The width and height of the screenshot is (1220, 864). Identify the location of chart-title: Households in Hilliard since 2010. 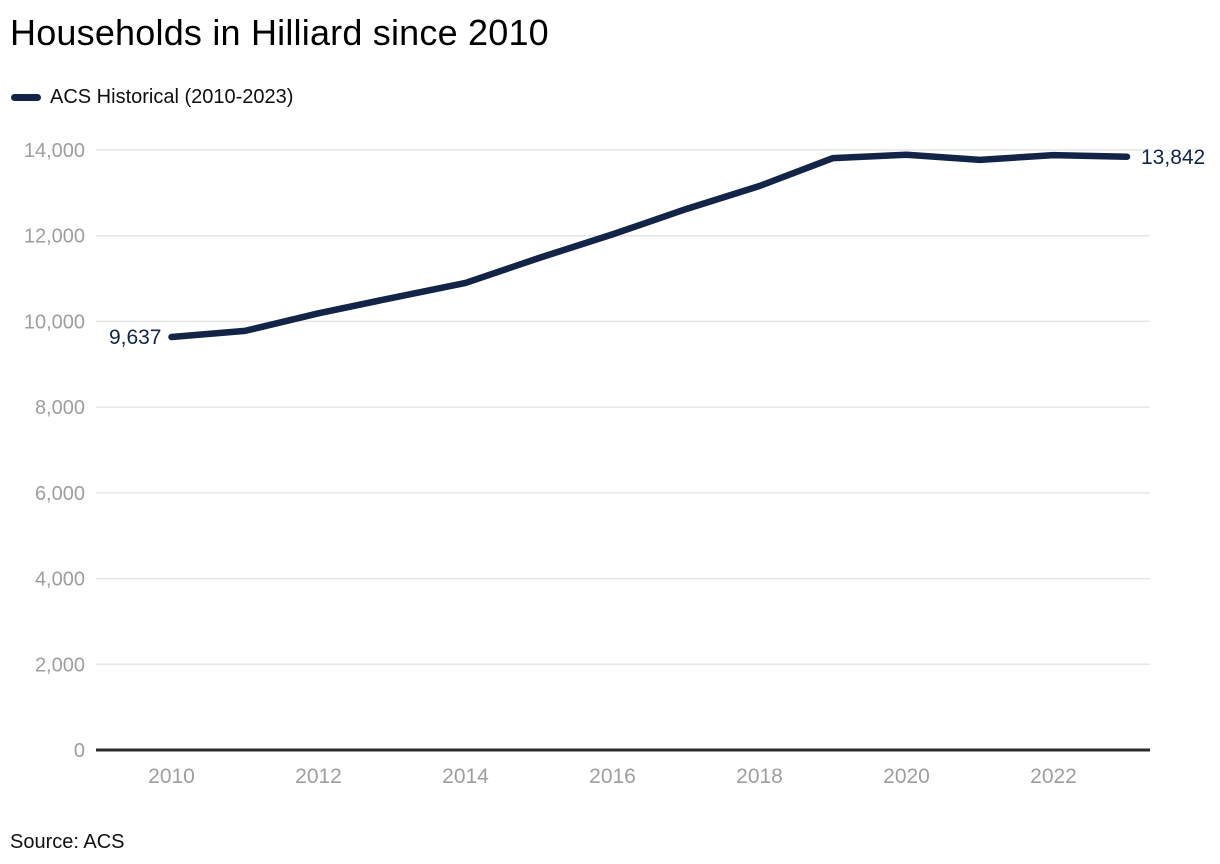
(279, 32).